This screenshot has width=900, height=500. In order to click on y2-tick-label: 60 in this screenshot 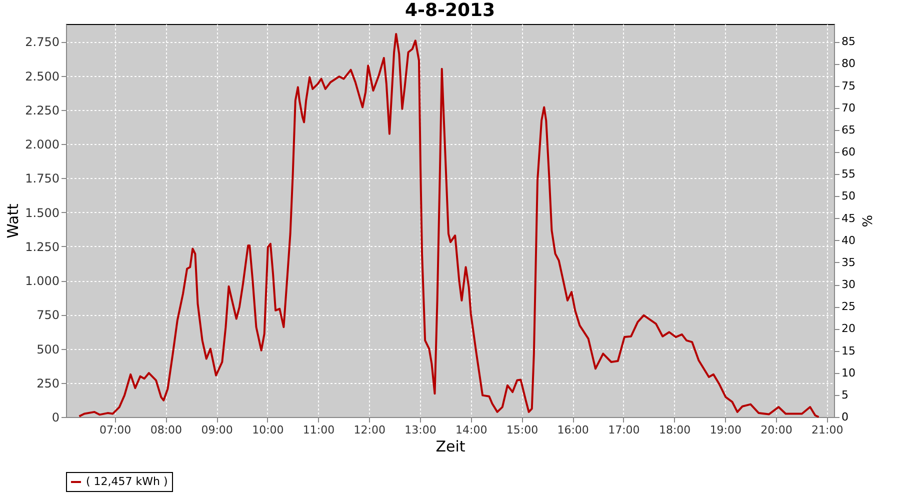, I will do `click(849, 152)`.